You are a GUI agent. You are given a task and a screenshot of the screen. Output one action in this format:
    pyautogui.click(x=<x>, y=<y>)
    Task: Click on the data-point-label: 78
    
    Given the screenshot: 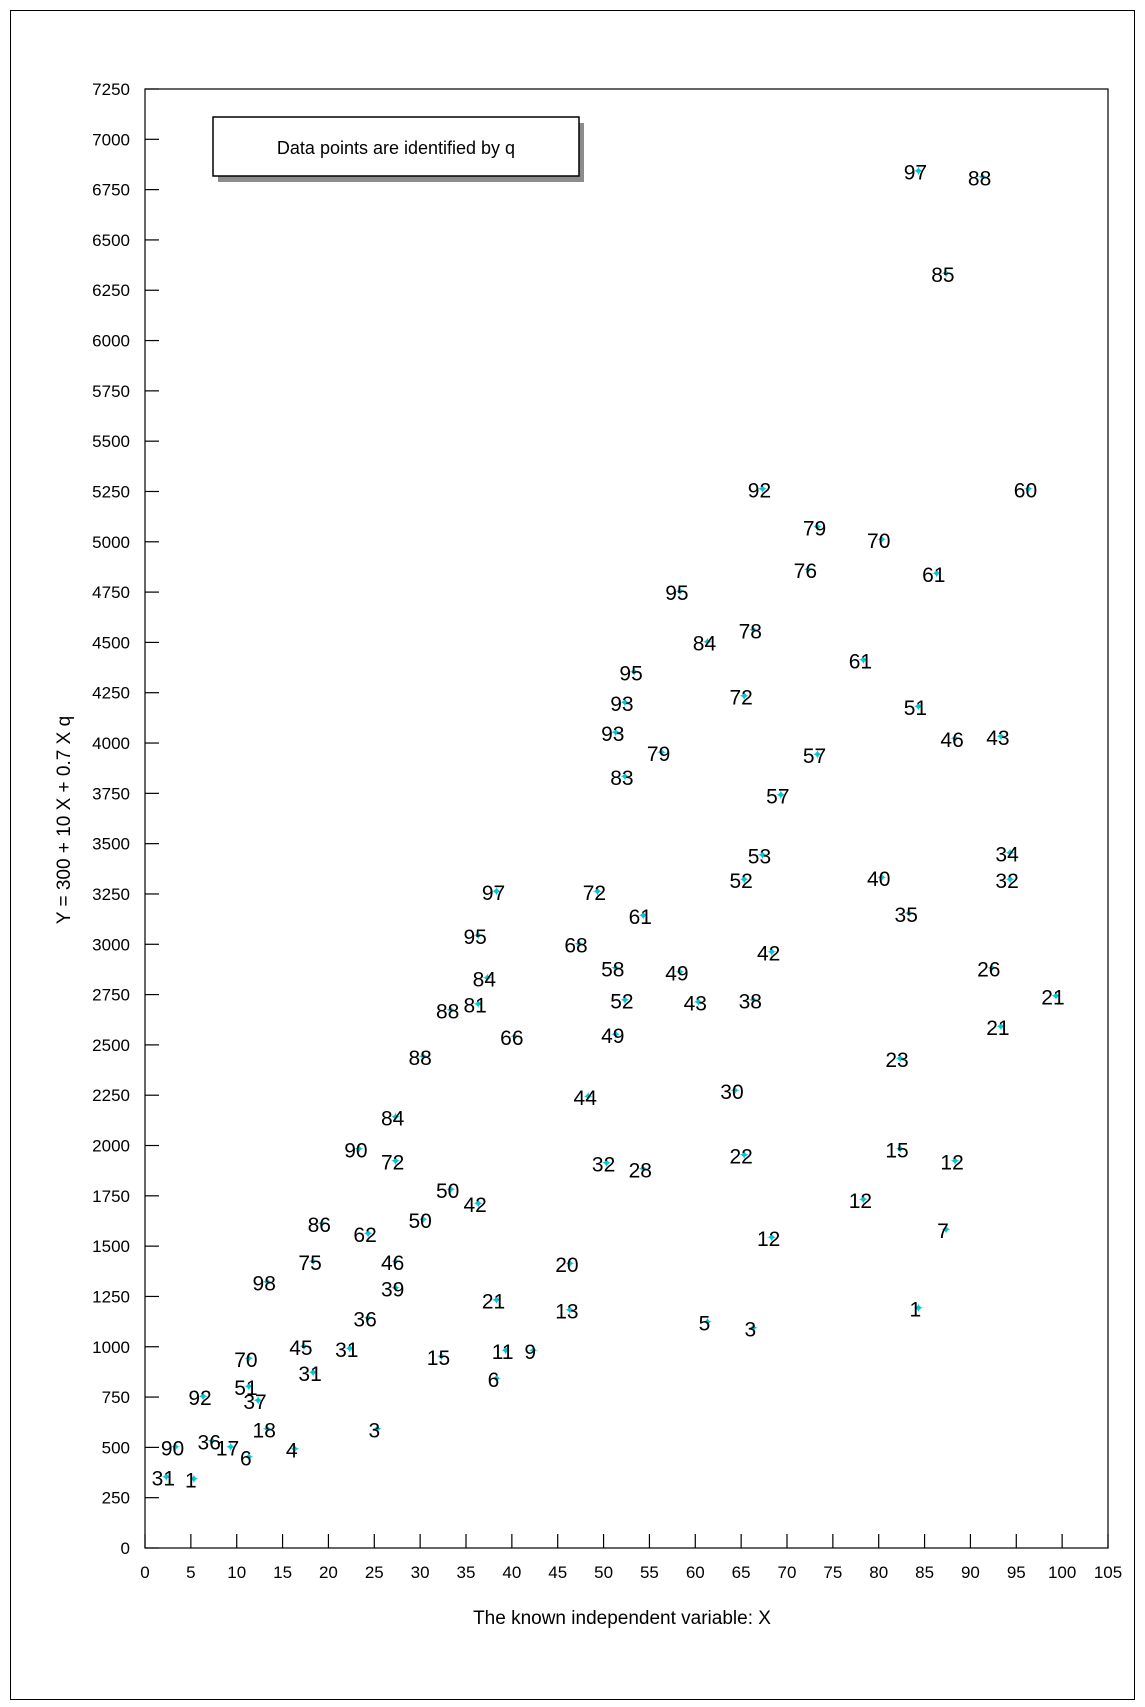 What is the action you would take?
    pyautogui.click(x=750, y=631)
    